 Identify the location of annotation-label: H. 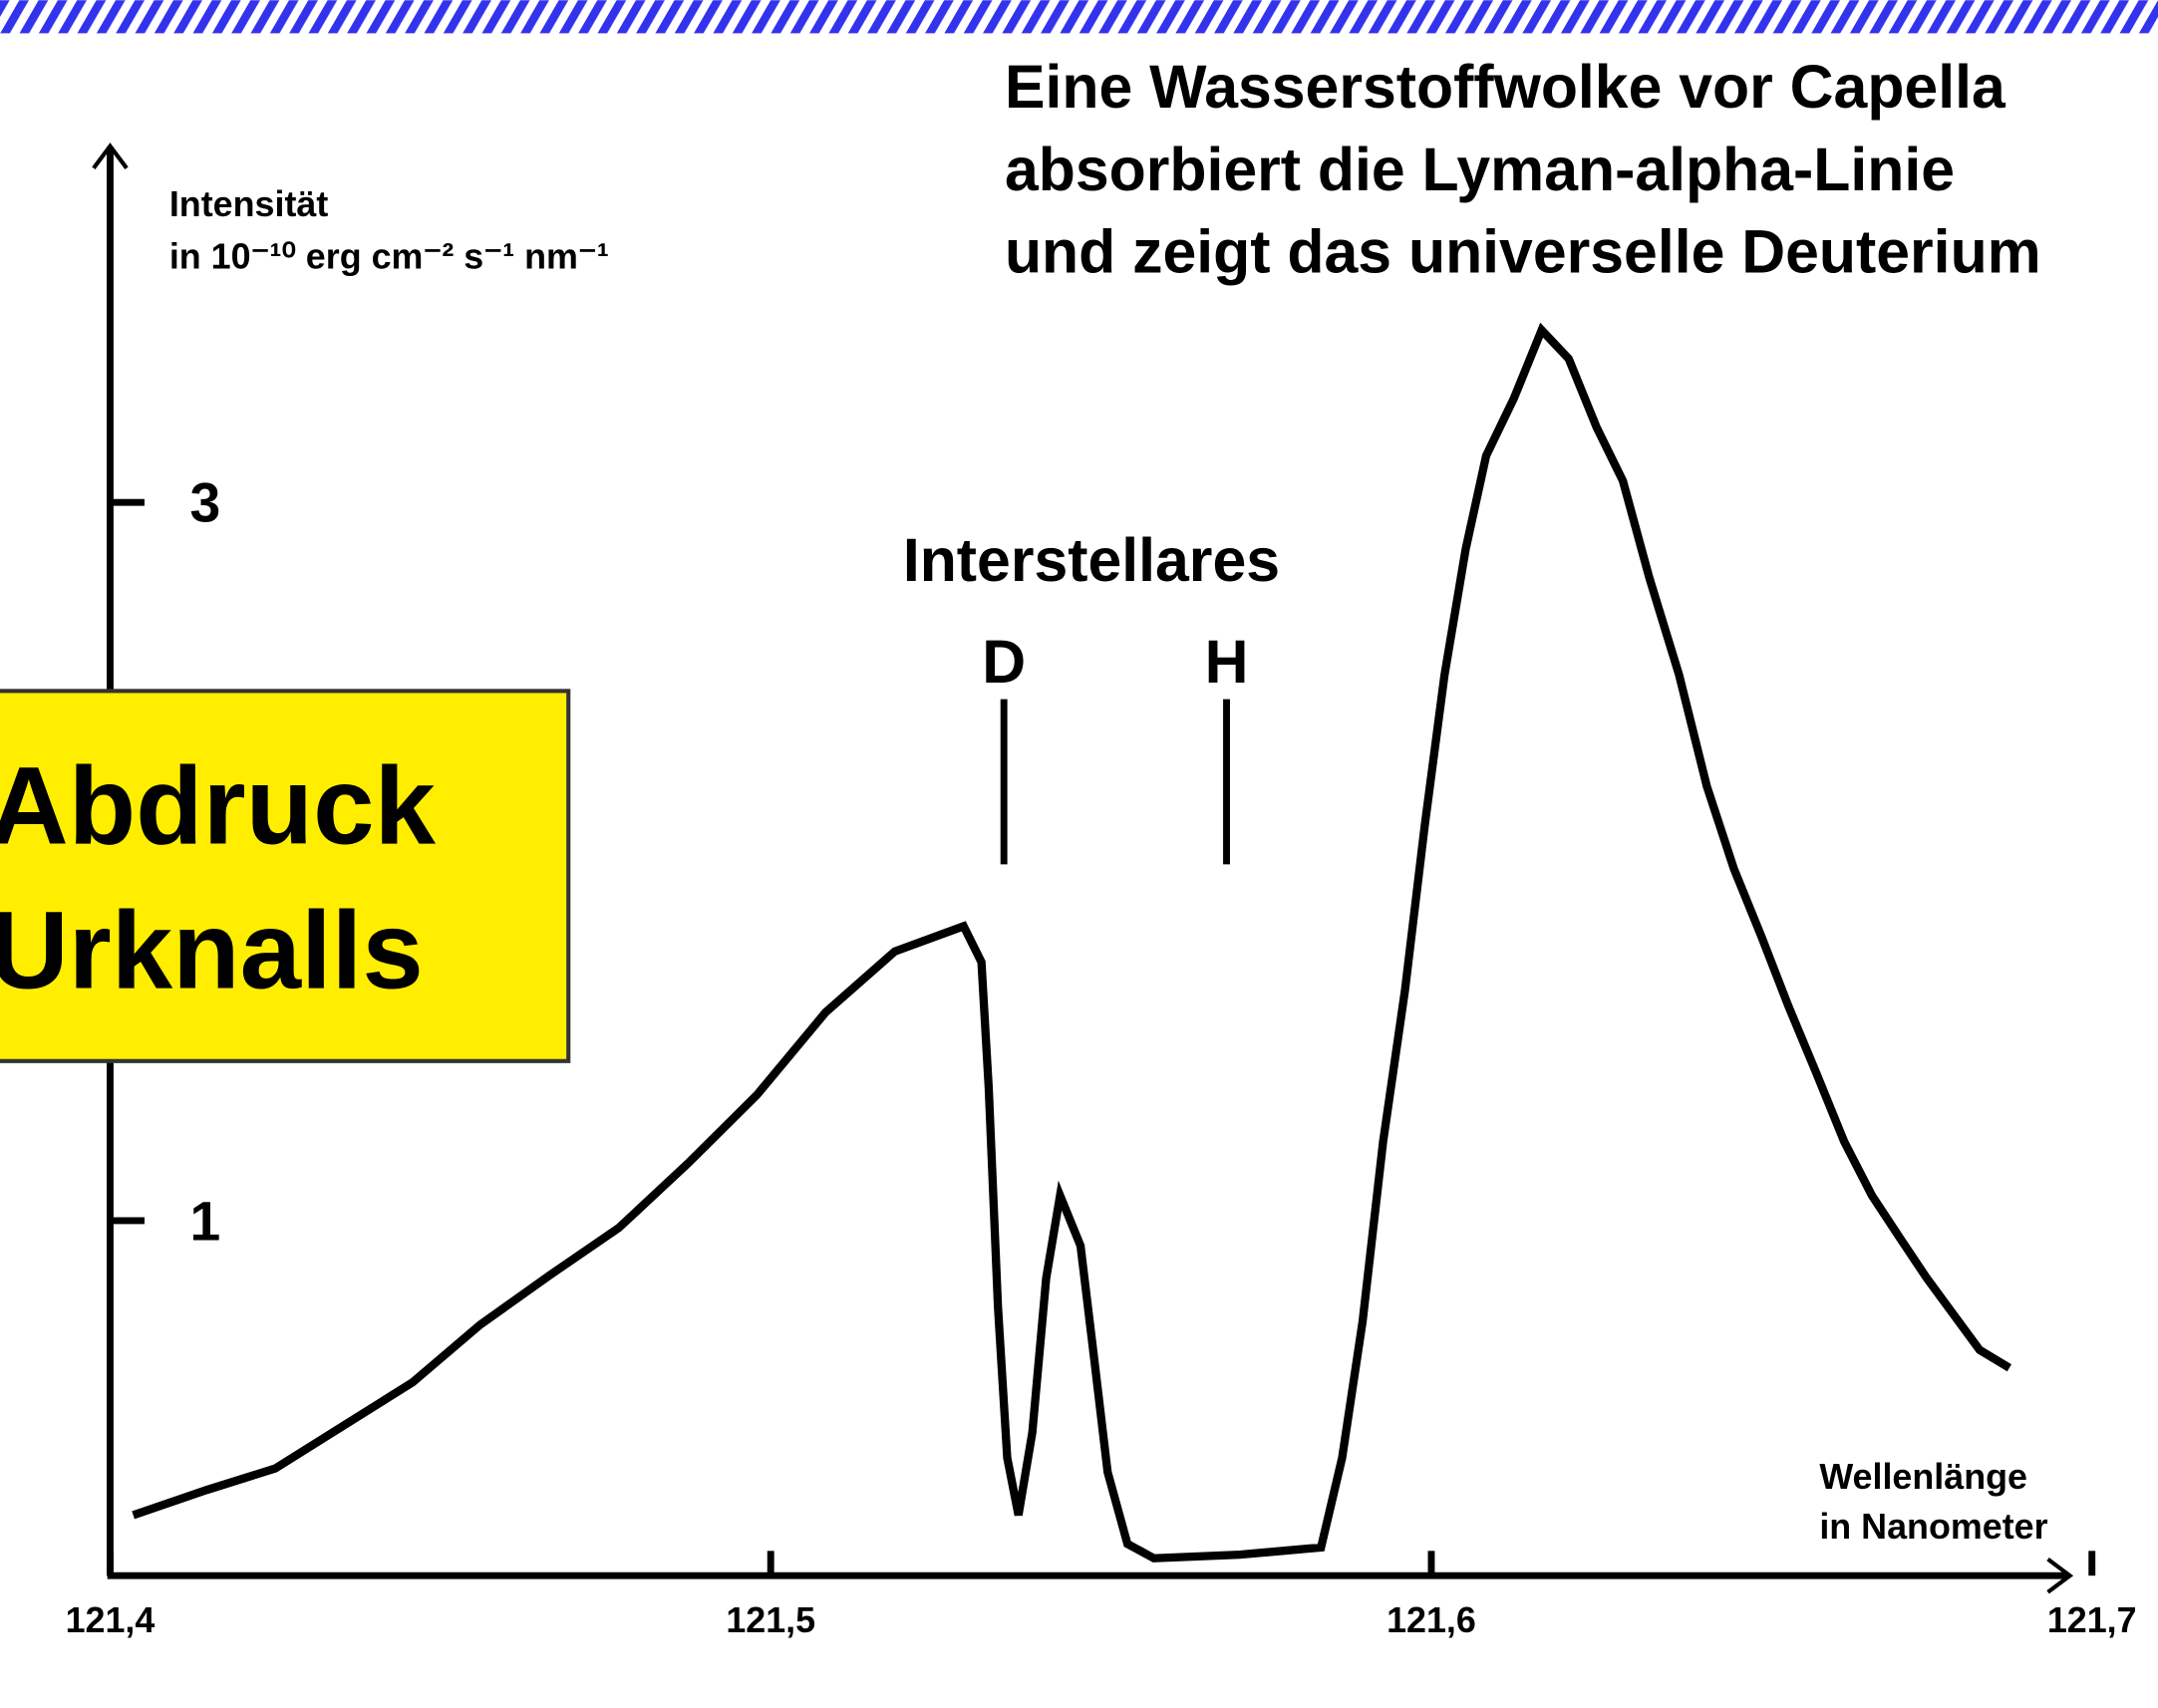
(1227, 662).